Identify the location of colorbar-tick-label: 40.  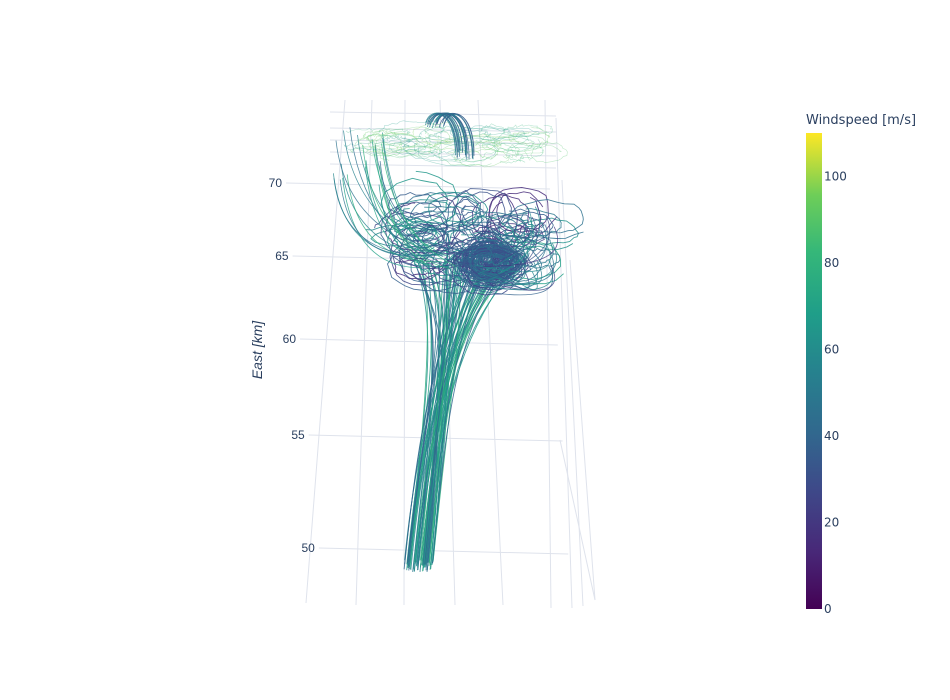
(831, 436).